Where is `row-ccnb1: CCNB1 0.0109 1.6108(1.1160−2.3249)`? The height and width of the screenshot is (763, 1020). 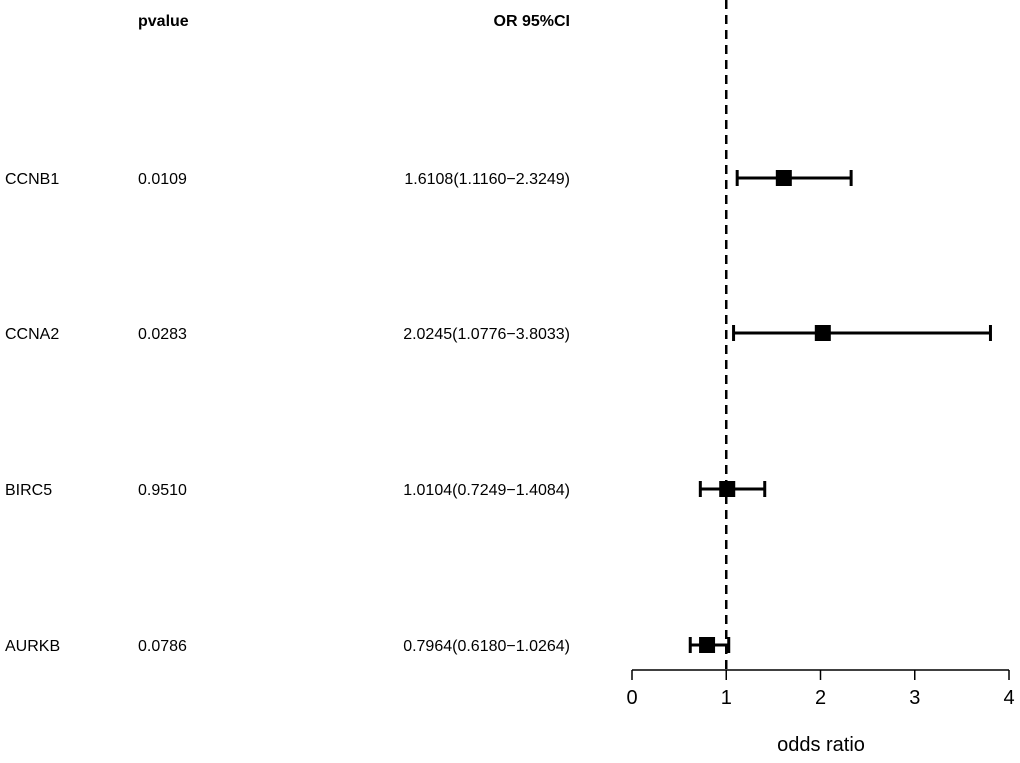 row-ccnb1: CCNB1 0.0109 1.6108(1.1160−2.3249) is located at coordinates (429, 179).